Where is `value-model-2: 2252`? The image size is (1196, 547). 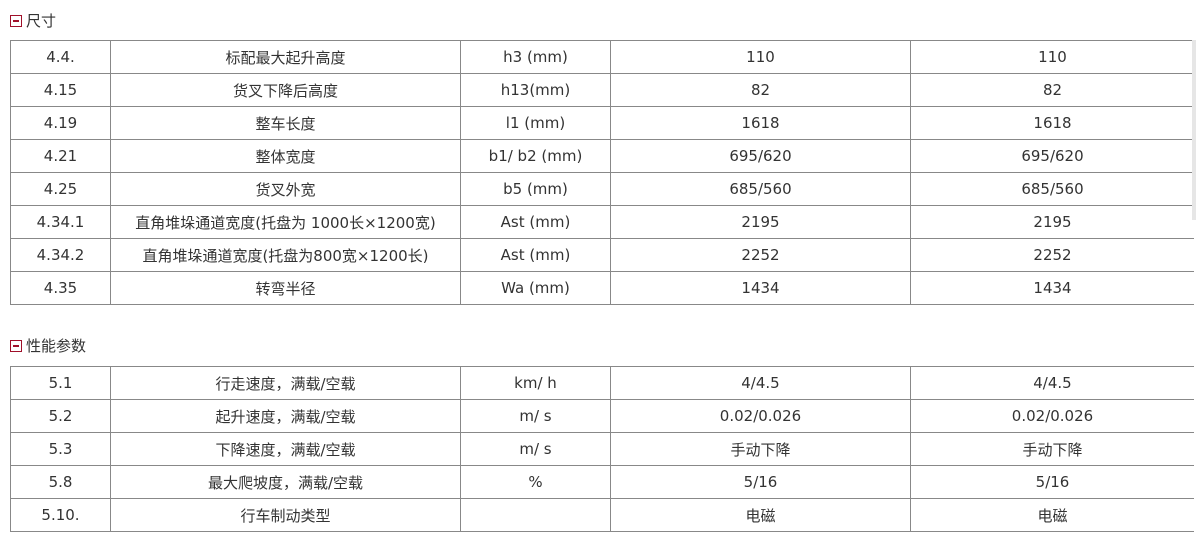
value-model-2: 2252 is located at coordinates (1052, 255).